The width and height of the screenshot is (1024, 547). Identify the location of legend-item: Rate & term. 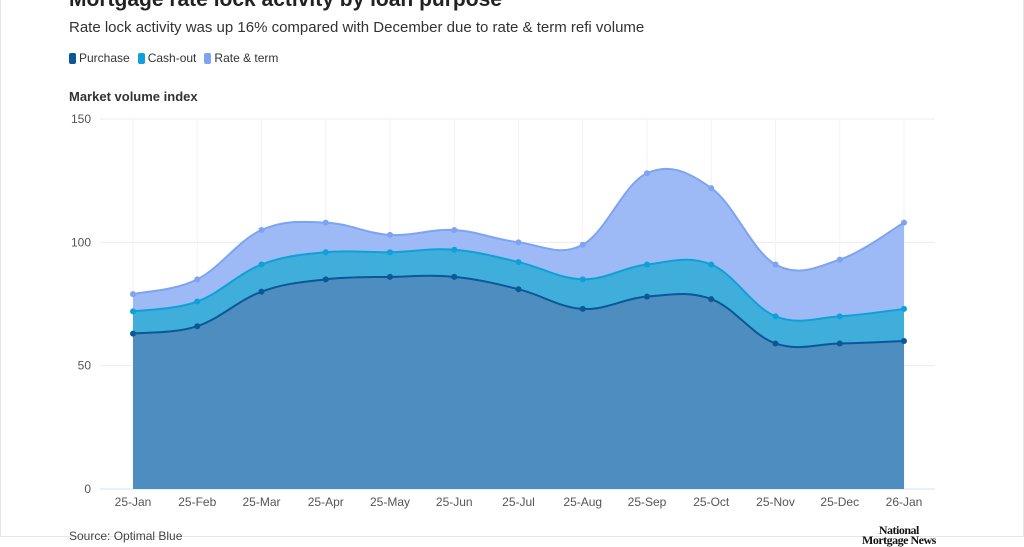
(241, 58).